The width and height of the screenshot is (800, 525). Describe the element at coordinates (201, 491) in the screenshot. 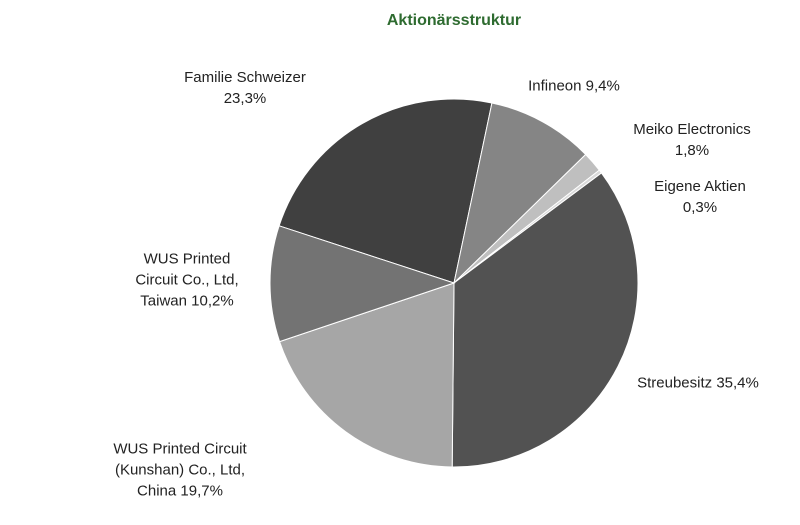

I see `value-label: 19,7%` at that location.